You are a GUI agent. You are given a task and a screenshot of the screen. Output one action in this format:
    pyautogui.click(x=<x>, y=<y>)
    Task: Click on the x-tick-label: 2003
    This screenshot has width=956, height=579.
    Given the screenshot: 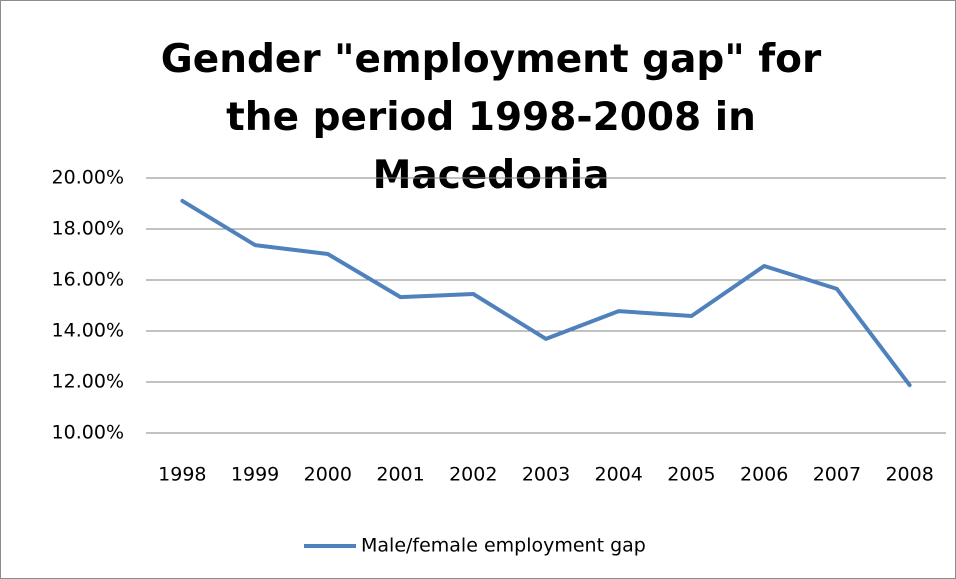 What is the action you would take?
    pyautogui.click(x=546, y=475)
    